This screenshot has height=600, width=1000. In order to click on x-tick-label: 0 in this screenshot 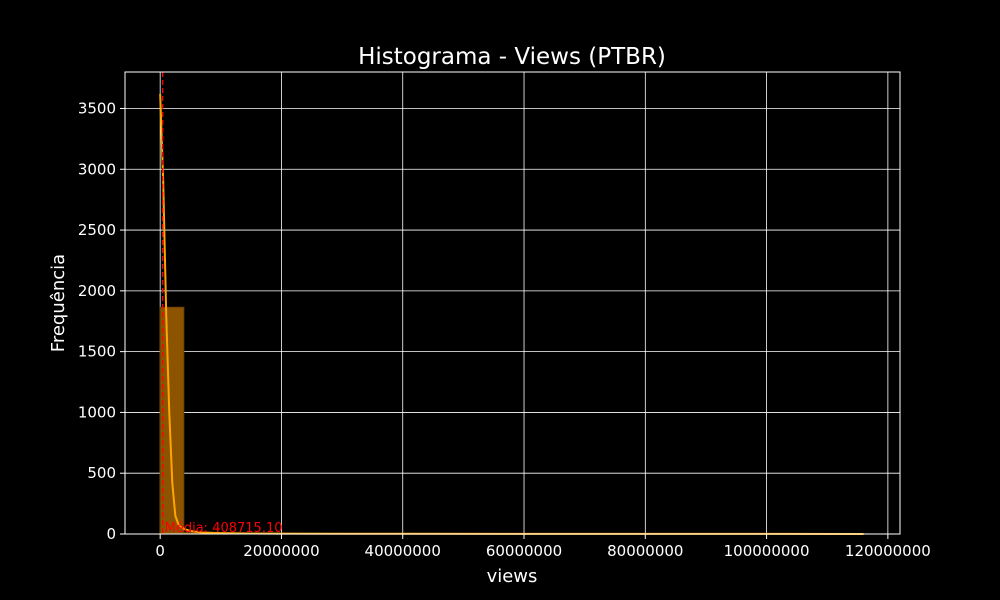, I will do `click(160, 551)`.